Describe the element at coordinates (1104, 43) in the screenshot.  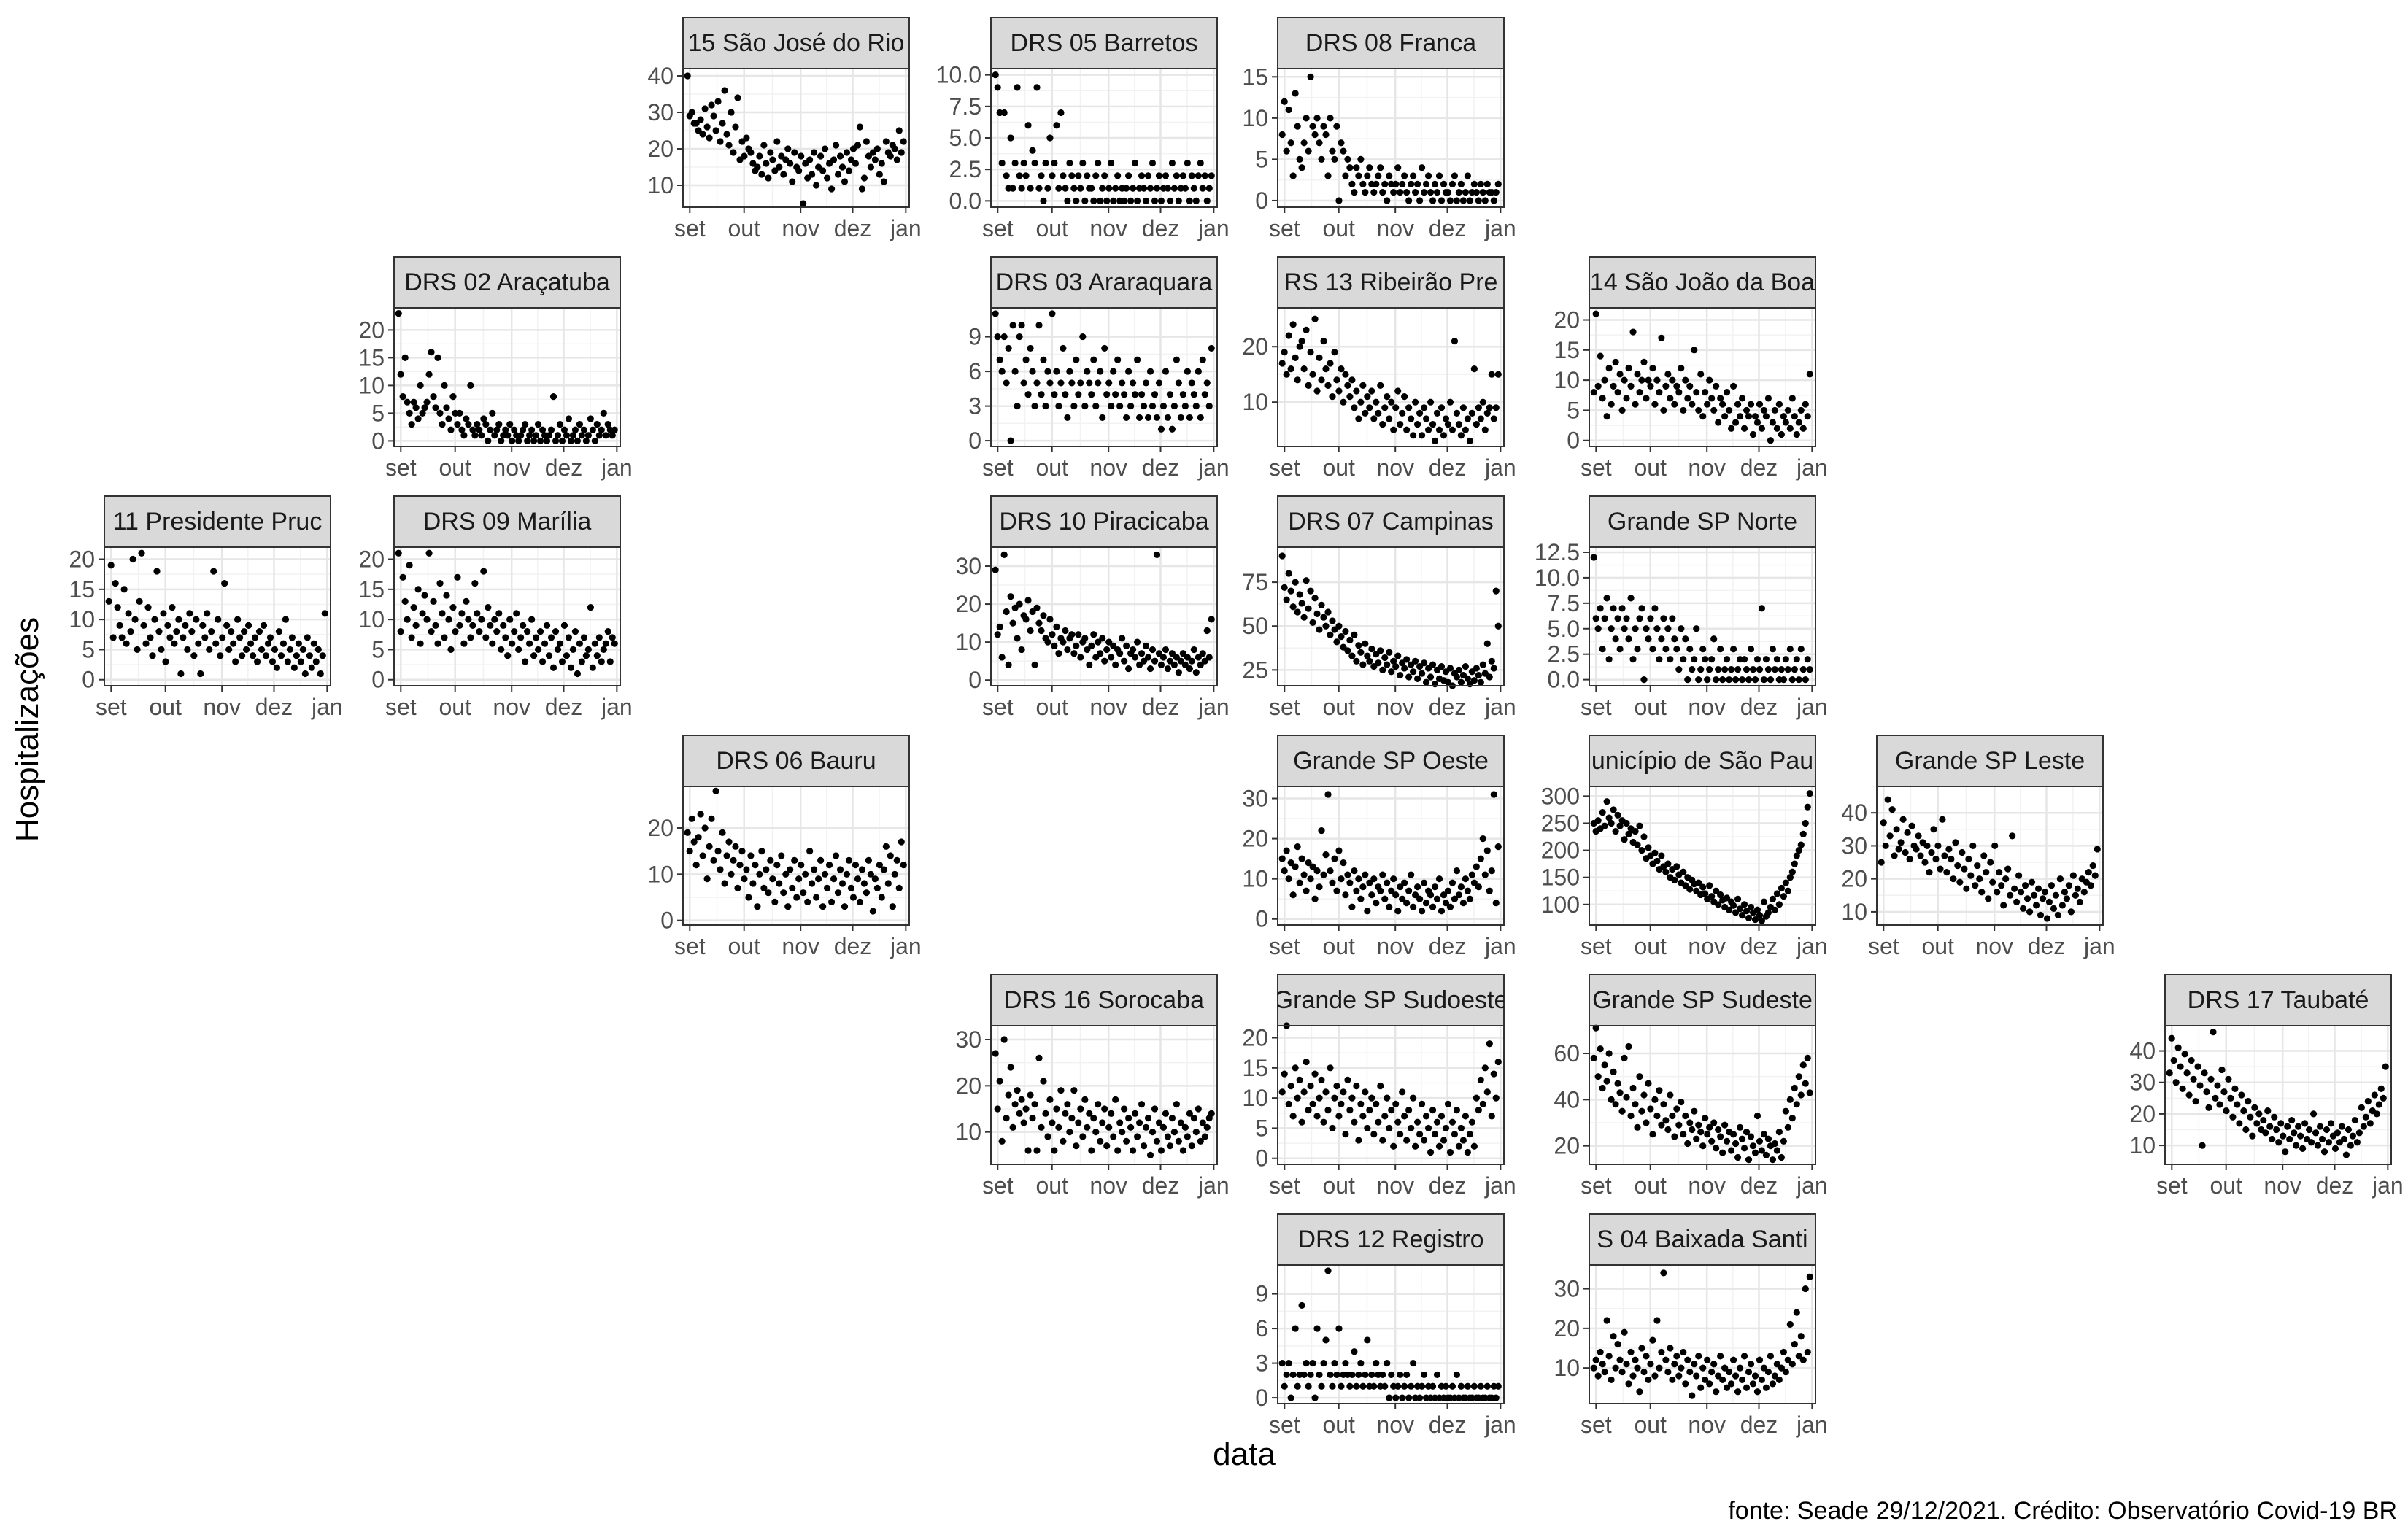
I see `facet-title: DRS 05 Barretos` at that location.